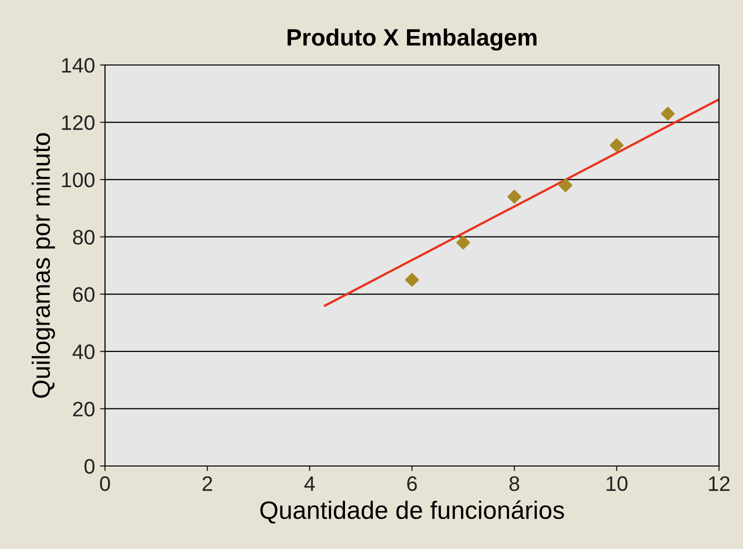 This screenshot has height=549, width=743. Describe the element at coordinates (309, 483) in the screenshot. I see `x-tick-label: 4` at that location.